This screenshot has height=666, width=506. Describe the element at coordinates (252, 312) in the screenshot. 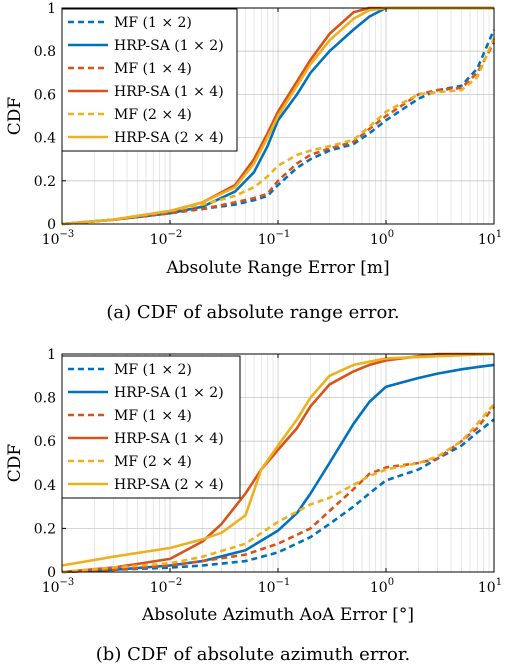

I see `figure-caption: (a) CDF of absolute range error.` at that location.